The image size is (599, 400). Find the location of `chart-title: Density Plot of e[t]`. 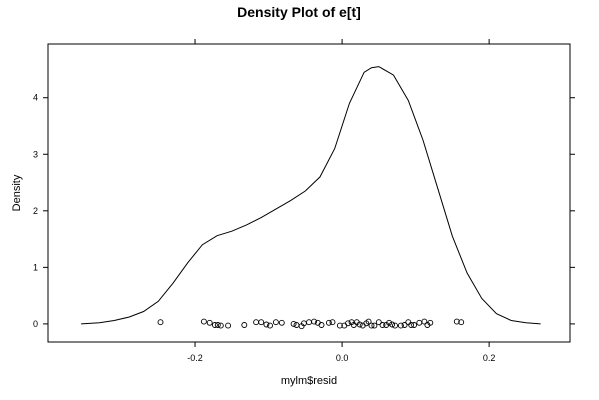

chart-title: Density Plot of e[t] is located at coordinates (299, 12).